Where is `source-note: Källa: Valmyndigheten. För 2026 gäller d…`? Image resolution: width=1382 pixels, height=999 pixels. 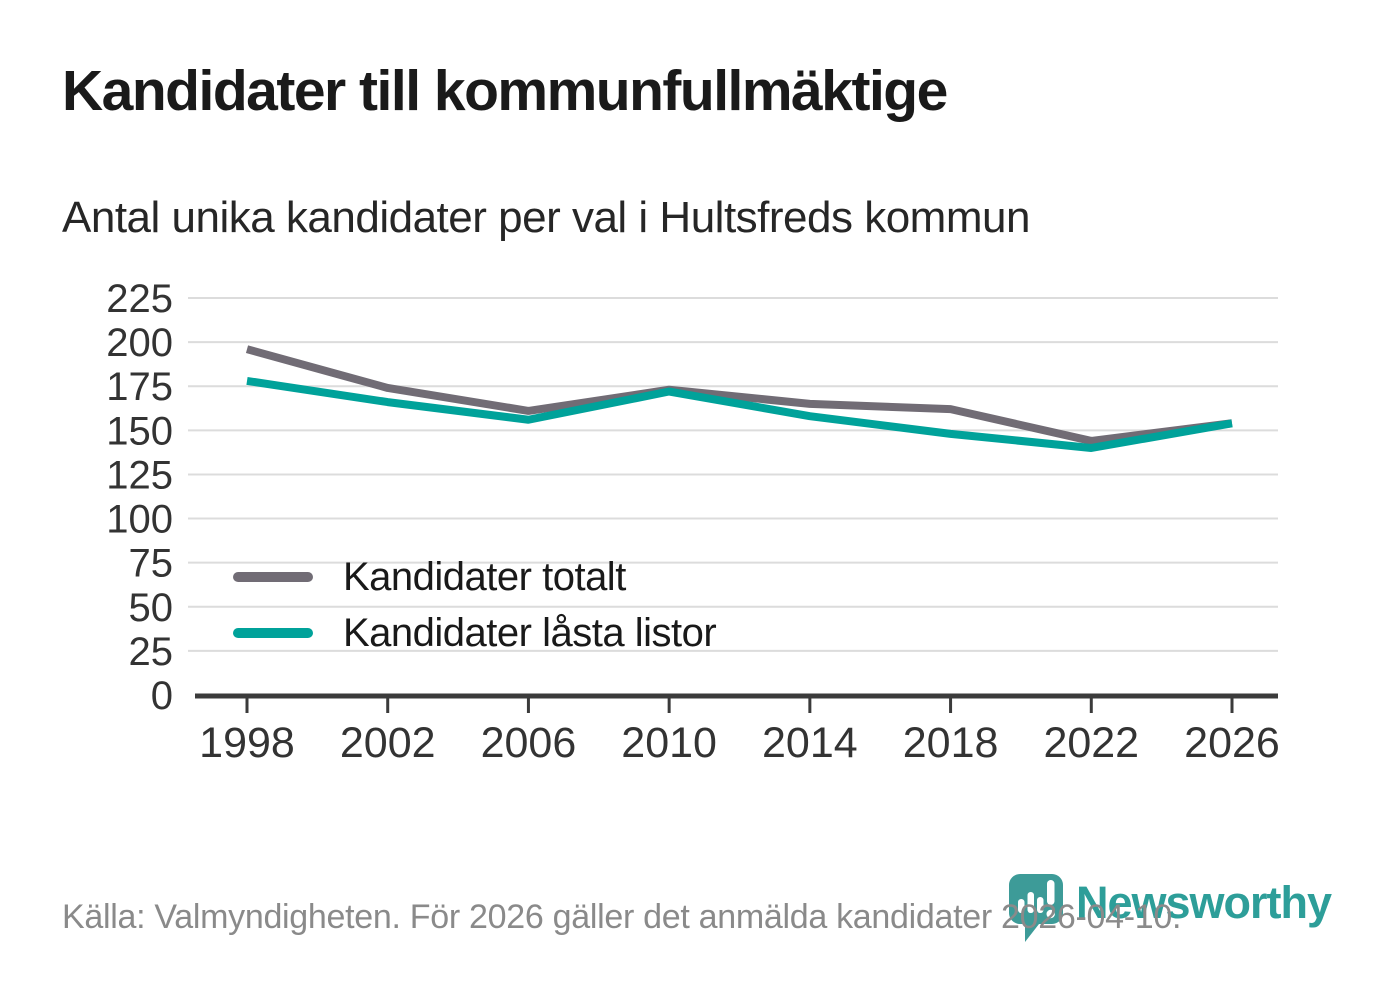 source-note: Källa: Valmyndigheten. För 2026 gäller d… is located at coordinates (622, 917).